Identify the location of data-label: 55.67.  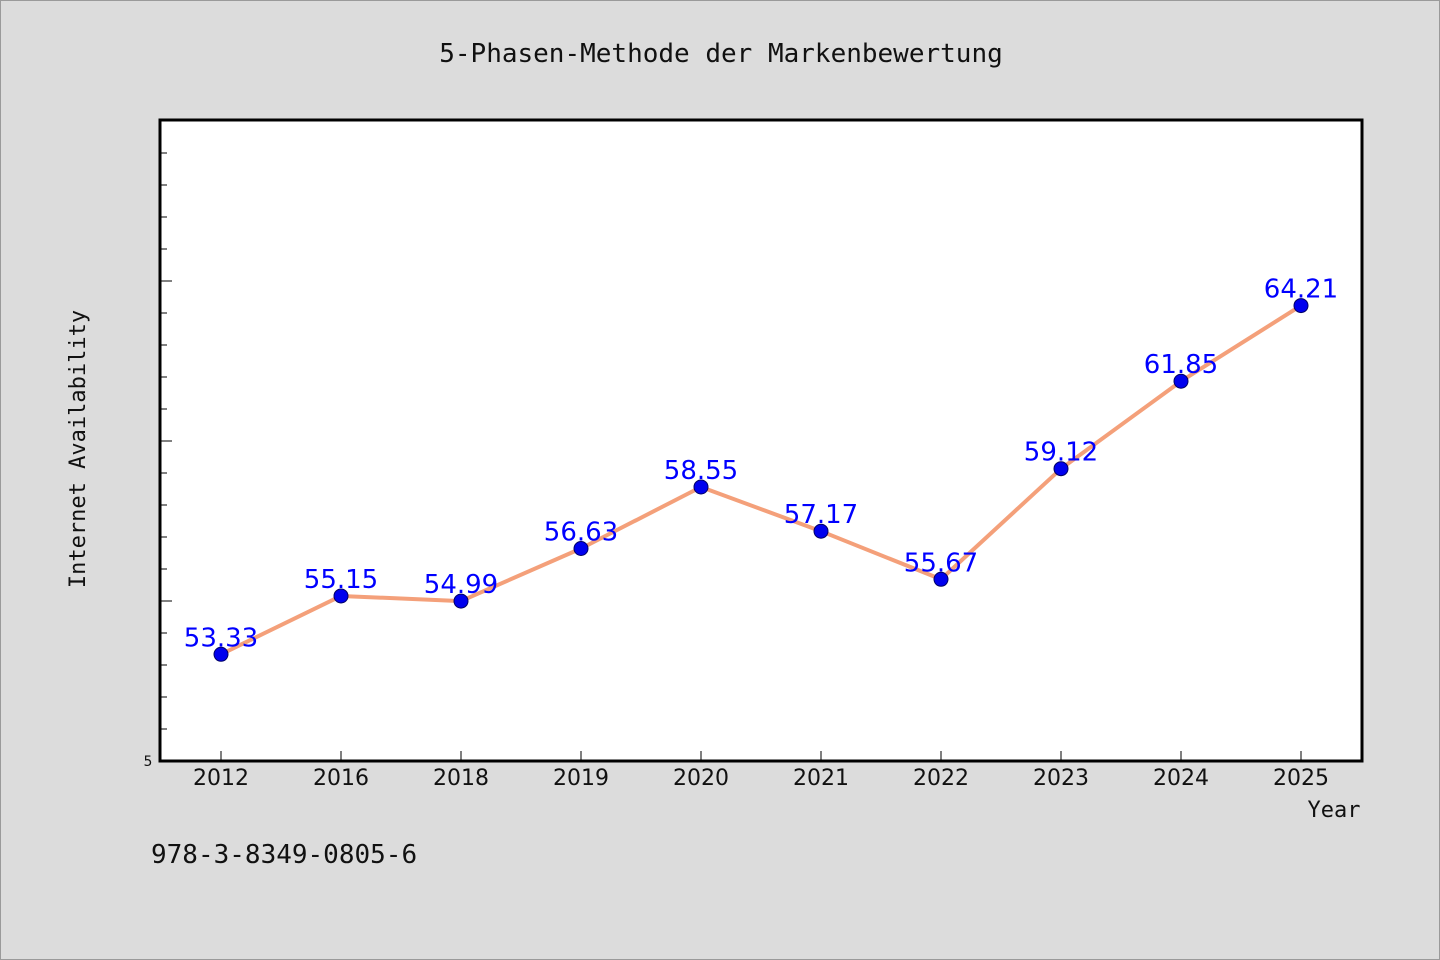
(941, 563).